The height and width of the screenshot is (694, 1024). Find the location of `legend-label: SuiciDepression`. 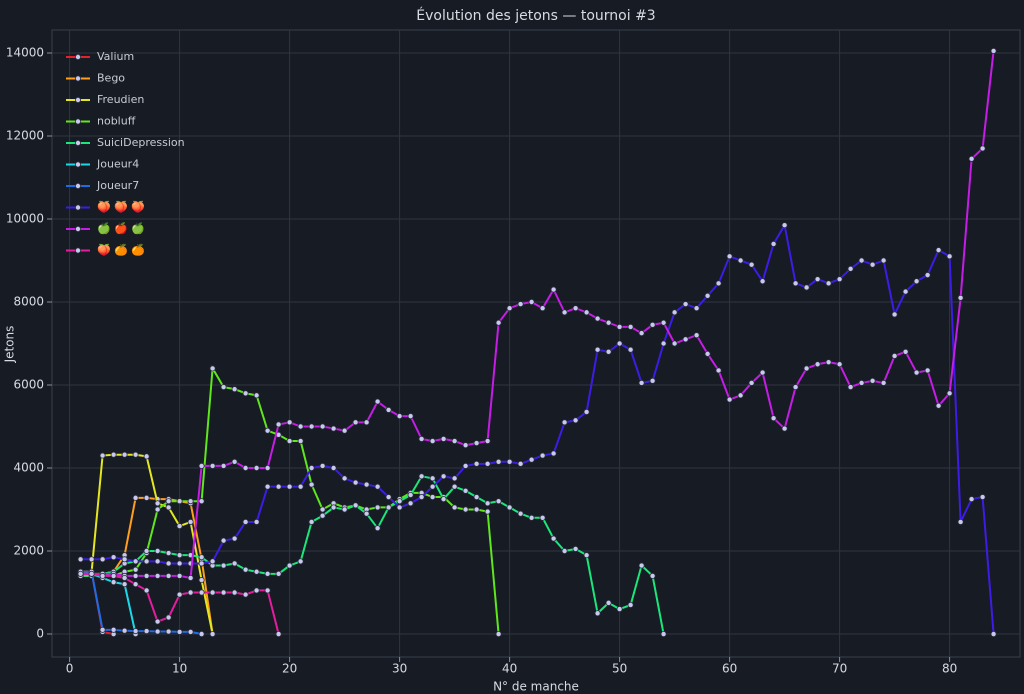

legend-label: SuiciDepression is located at coordinates (141, 142).